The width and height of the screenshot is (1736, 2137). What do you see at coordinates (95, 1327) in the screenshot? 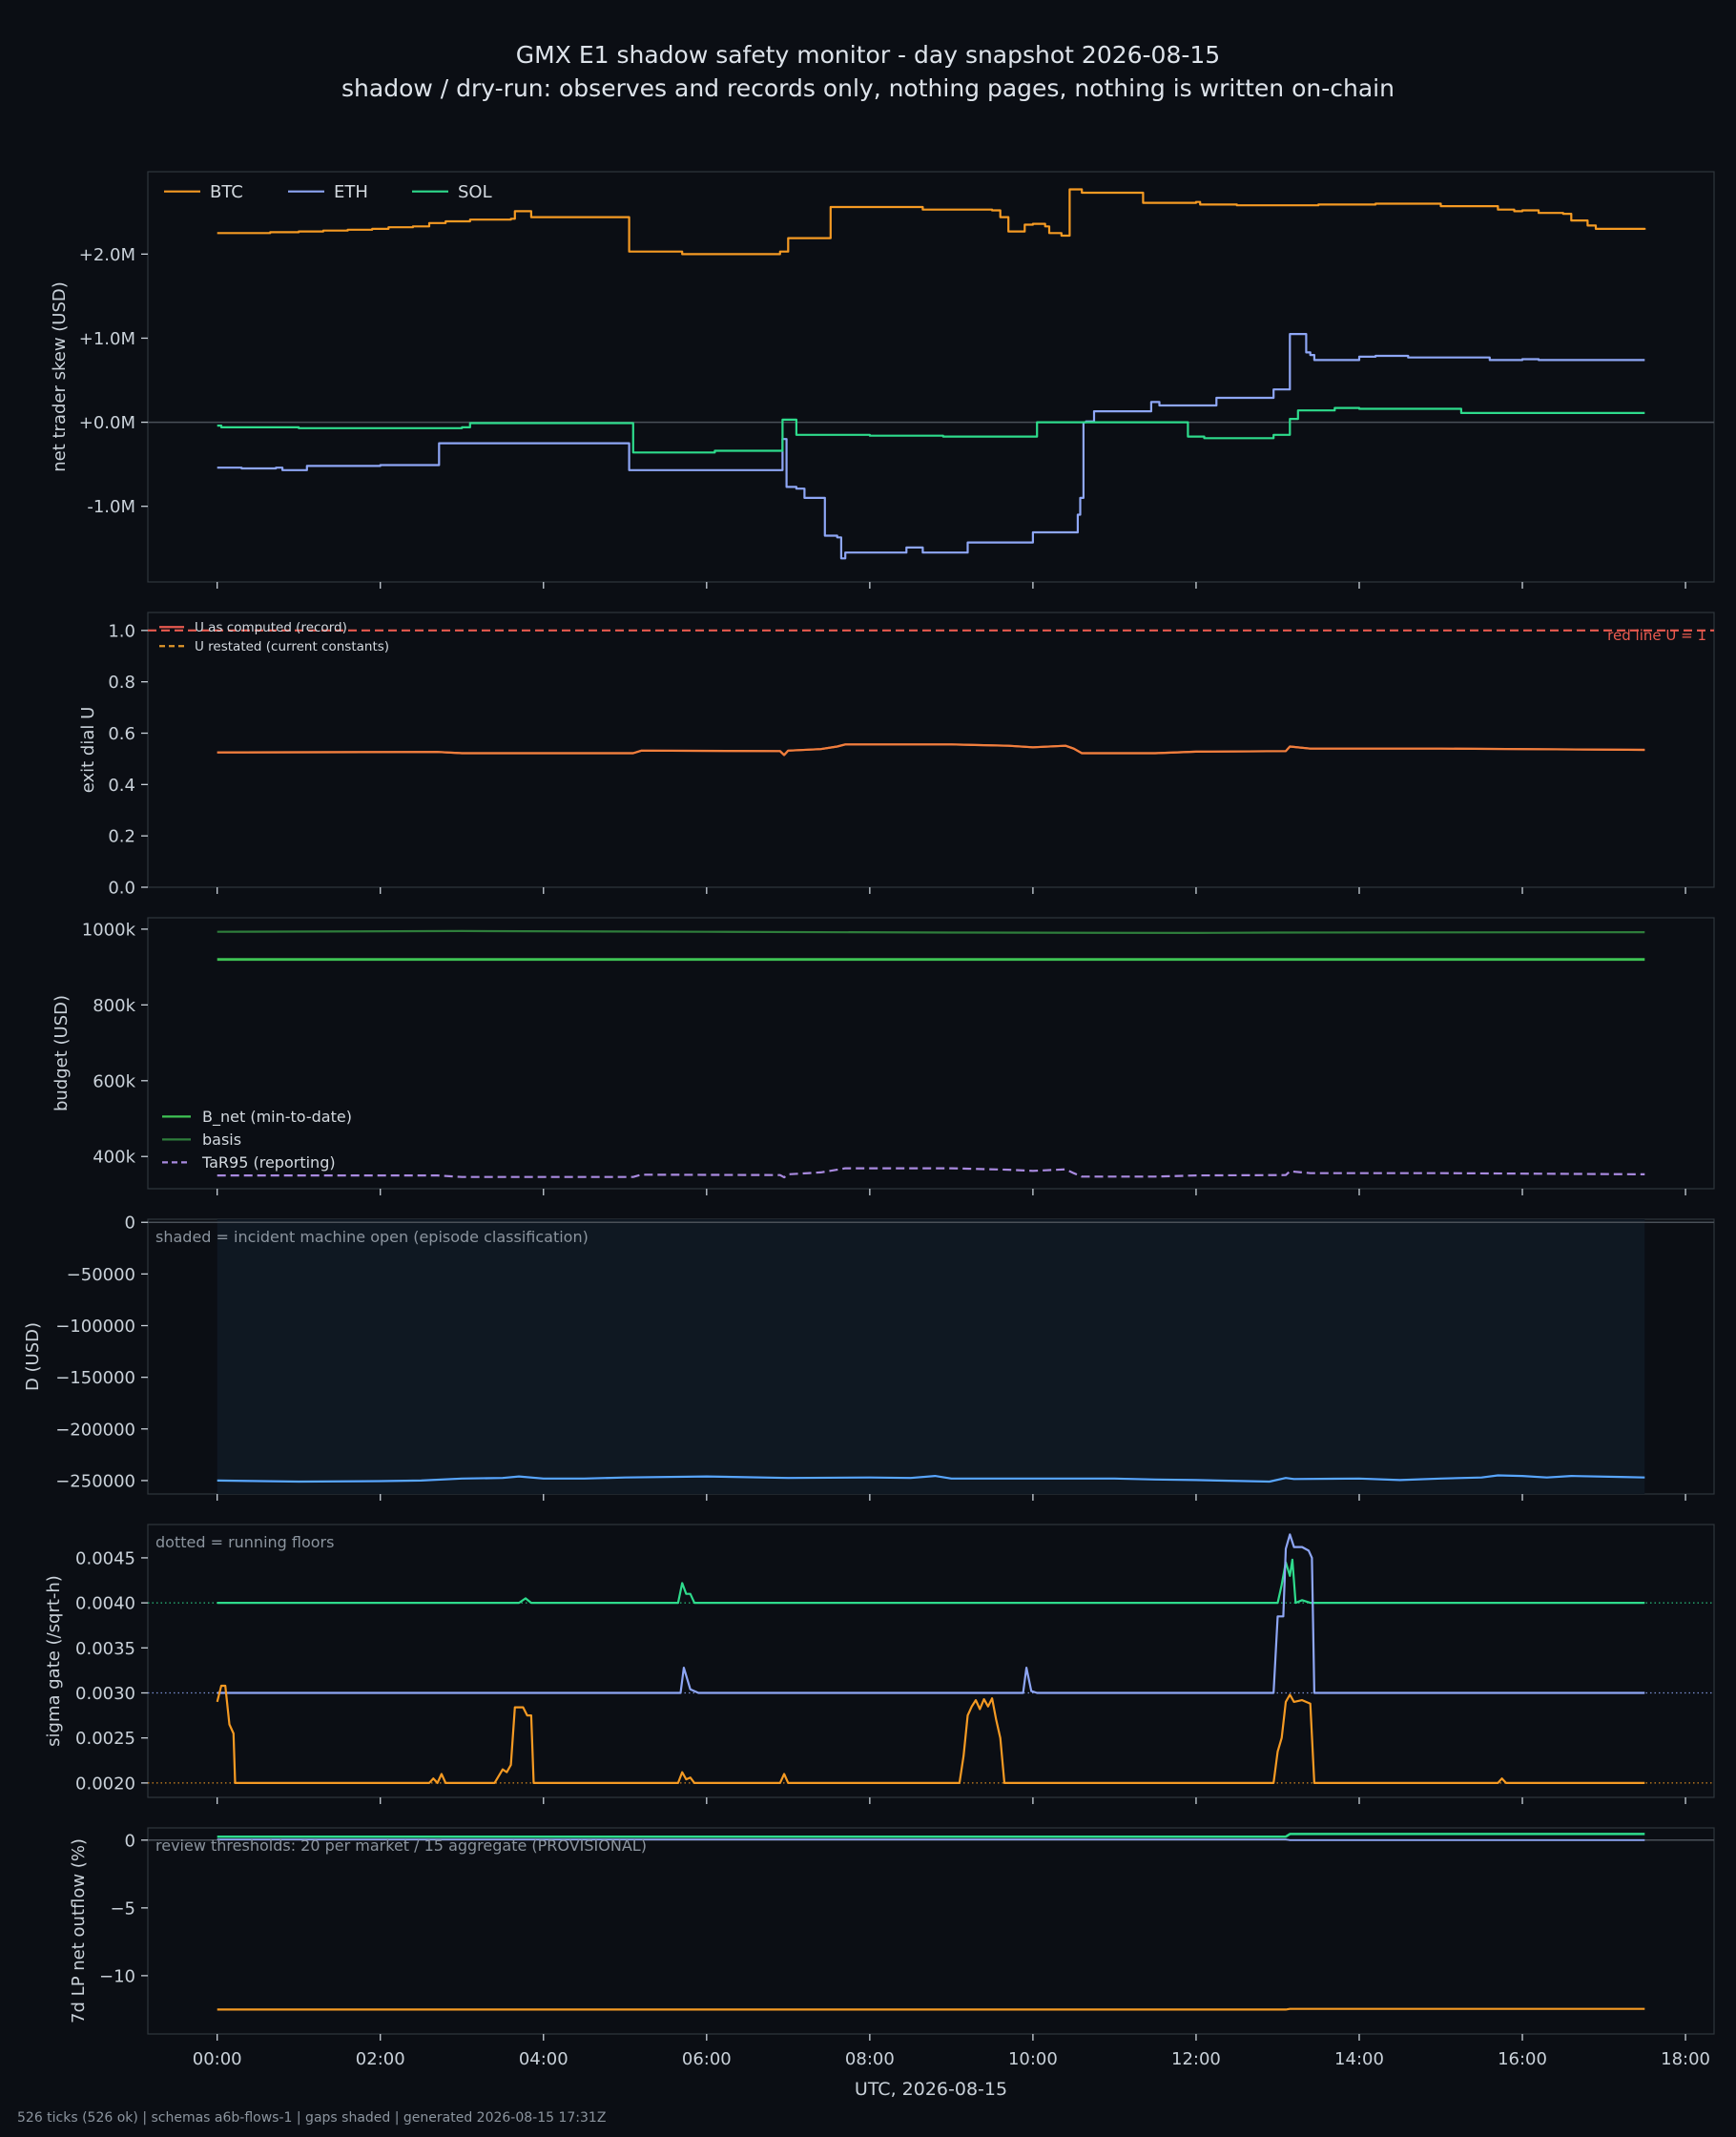
I see `y-tick-label: −100000` at bounding box center [95, 1327].